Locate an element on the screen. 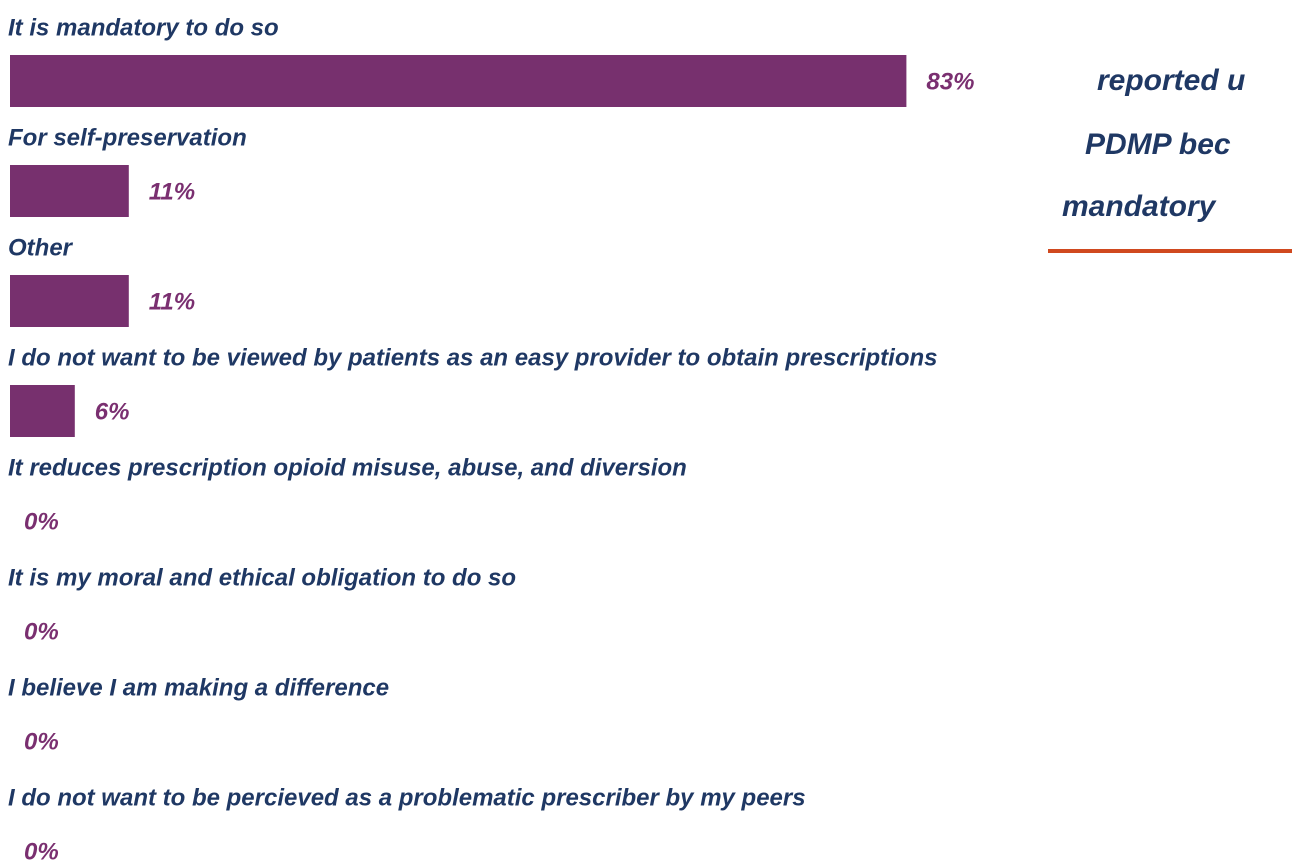 Image resolution: width=1292 pixels, height=867 pixels. value-label: 83% is located at coordinates (950, 81).